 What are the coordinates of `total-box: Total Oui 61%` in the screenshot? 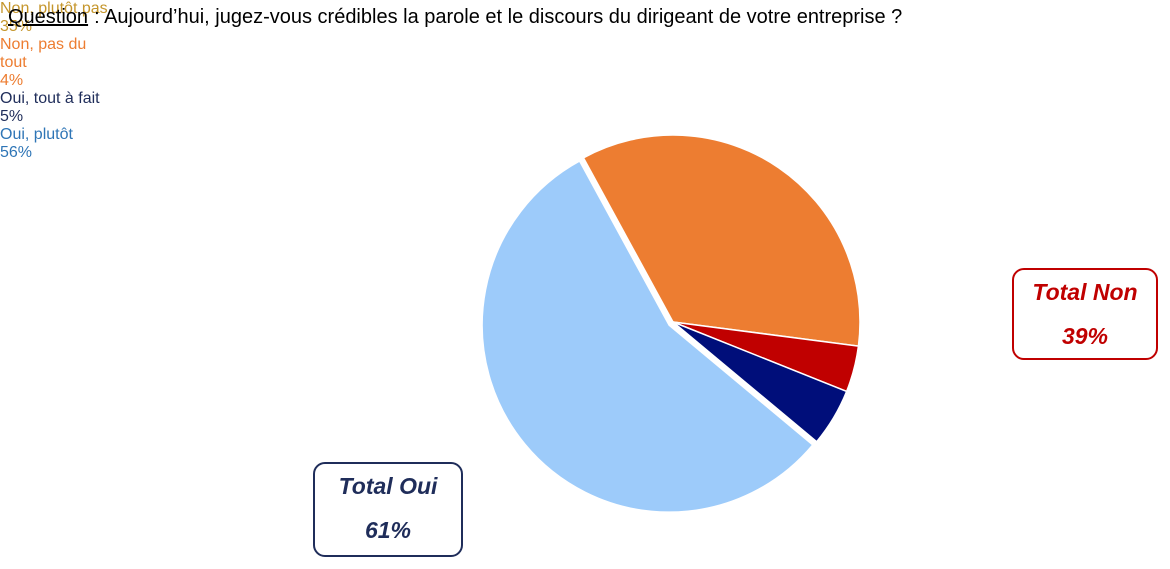 It's located at (388, 509).